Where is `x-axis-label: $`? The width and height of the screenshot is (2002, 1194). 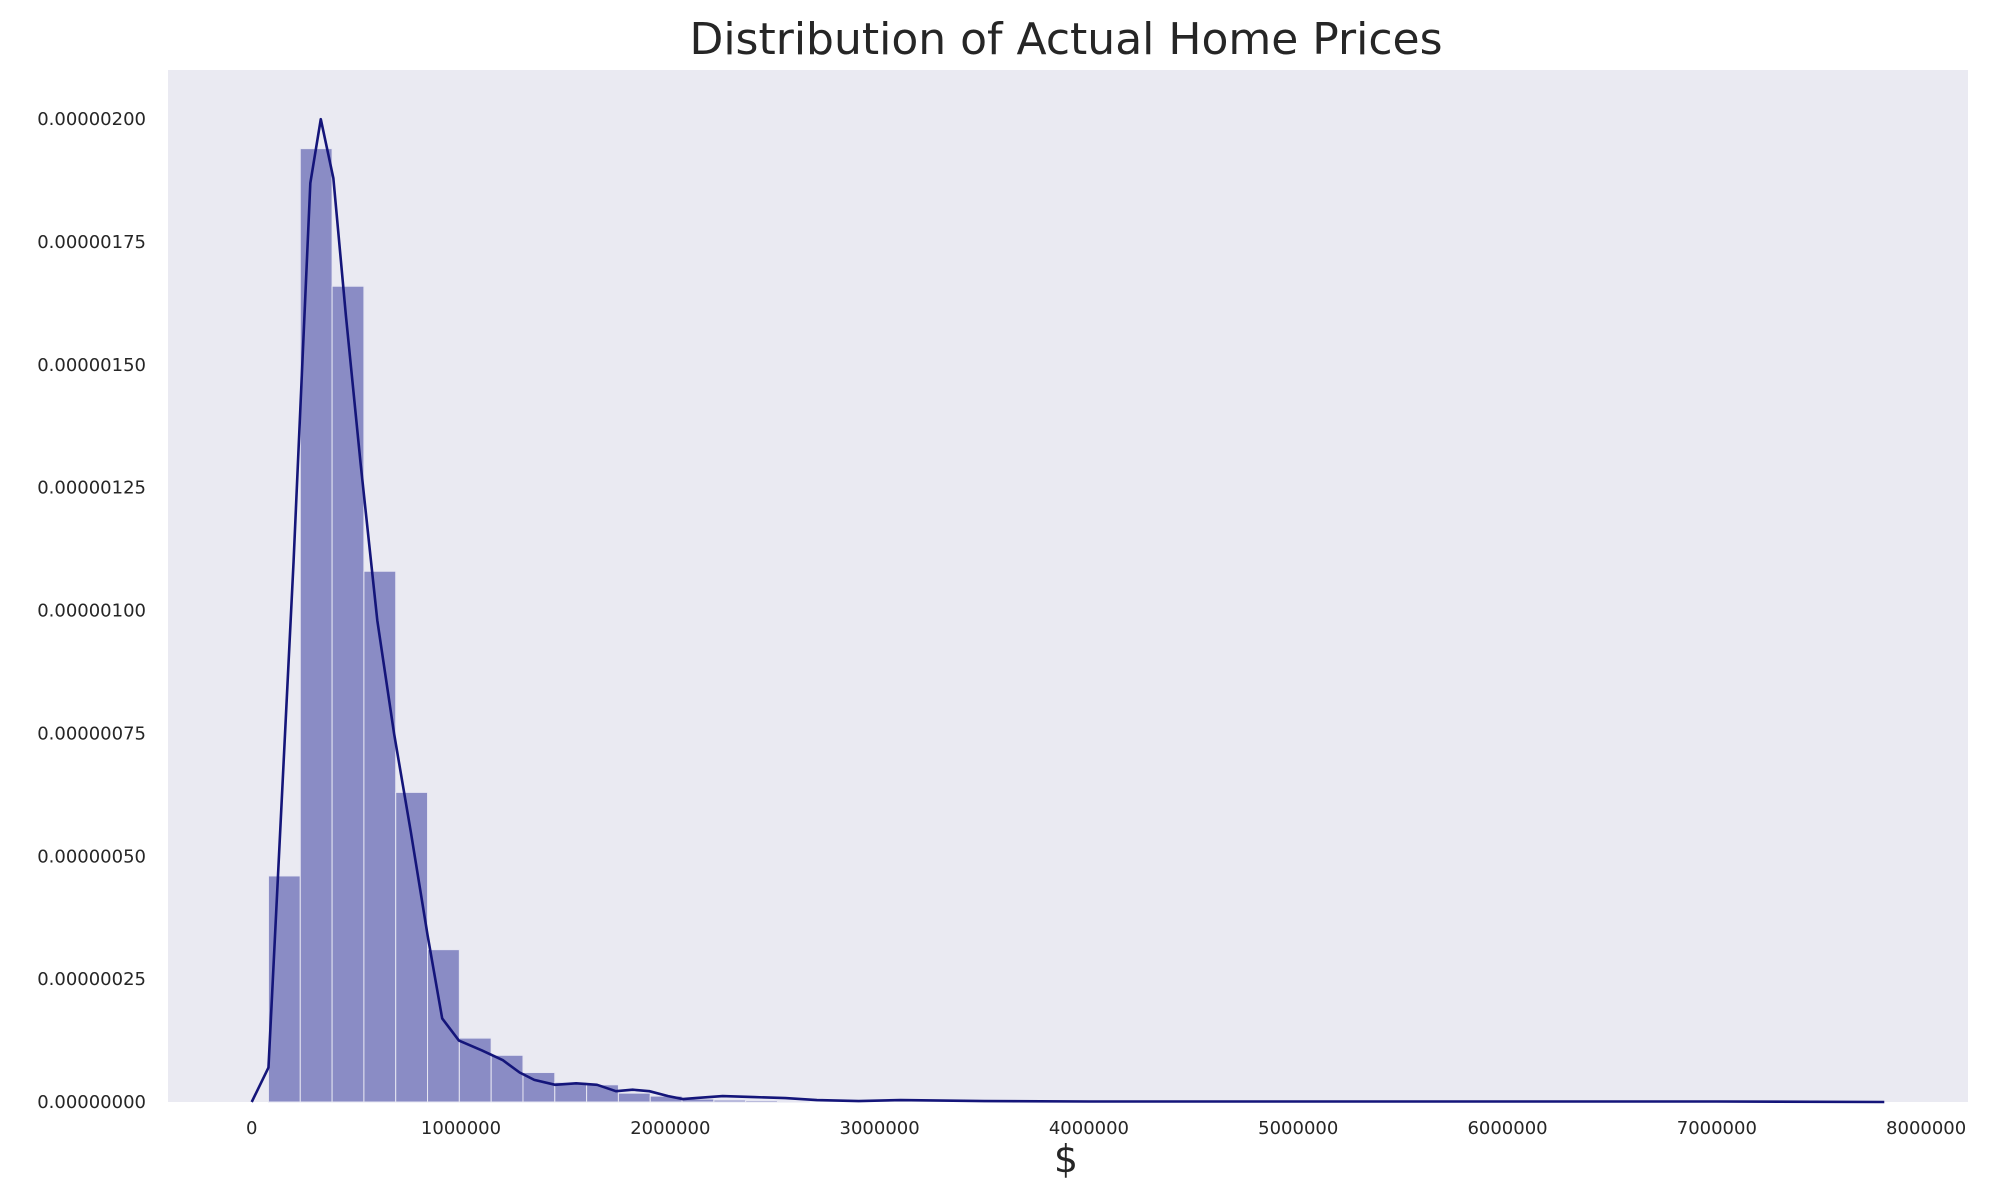
x-axis-label: $ is located at coordinates (1066, 1159).